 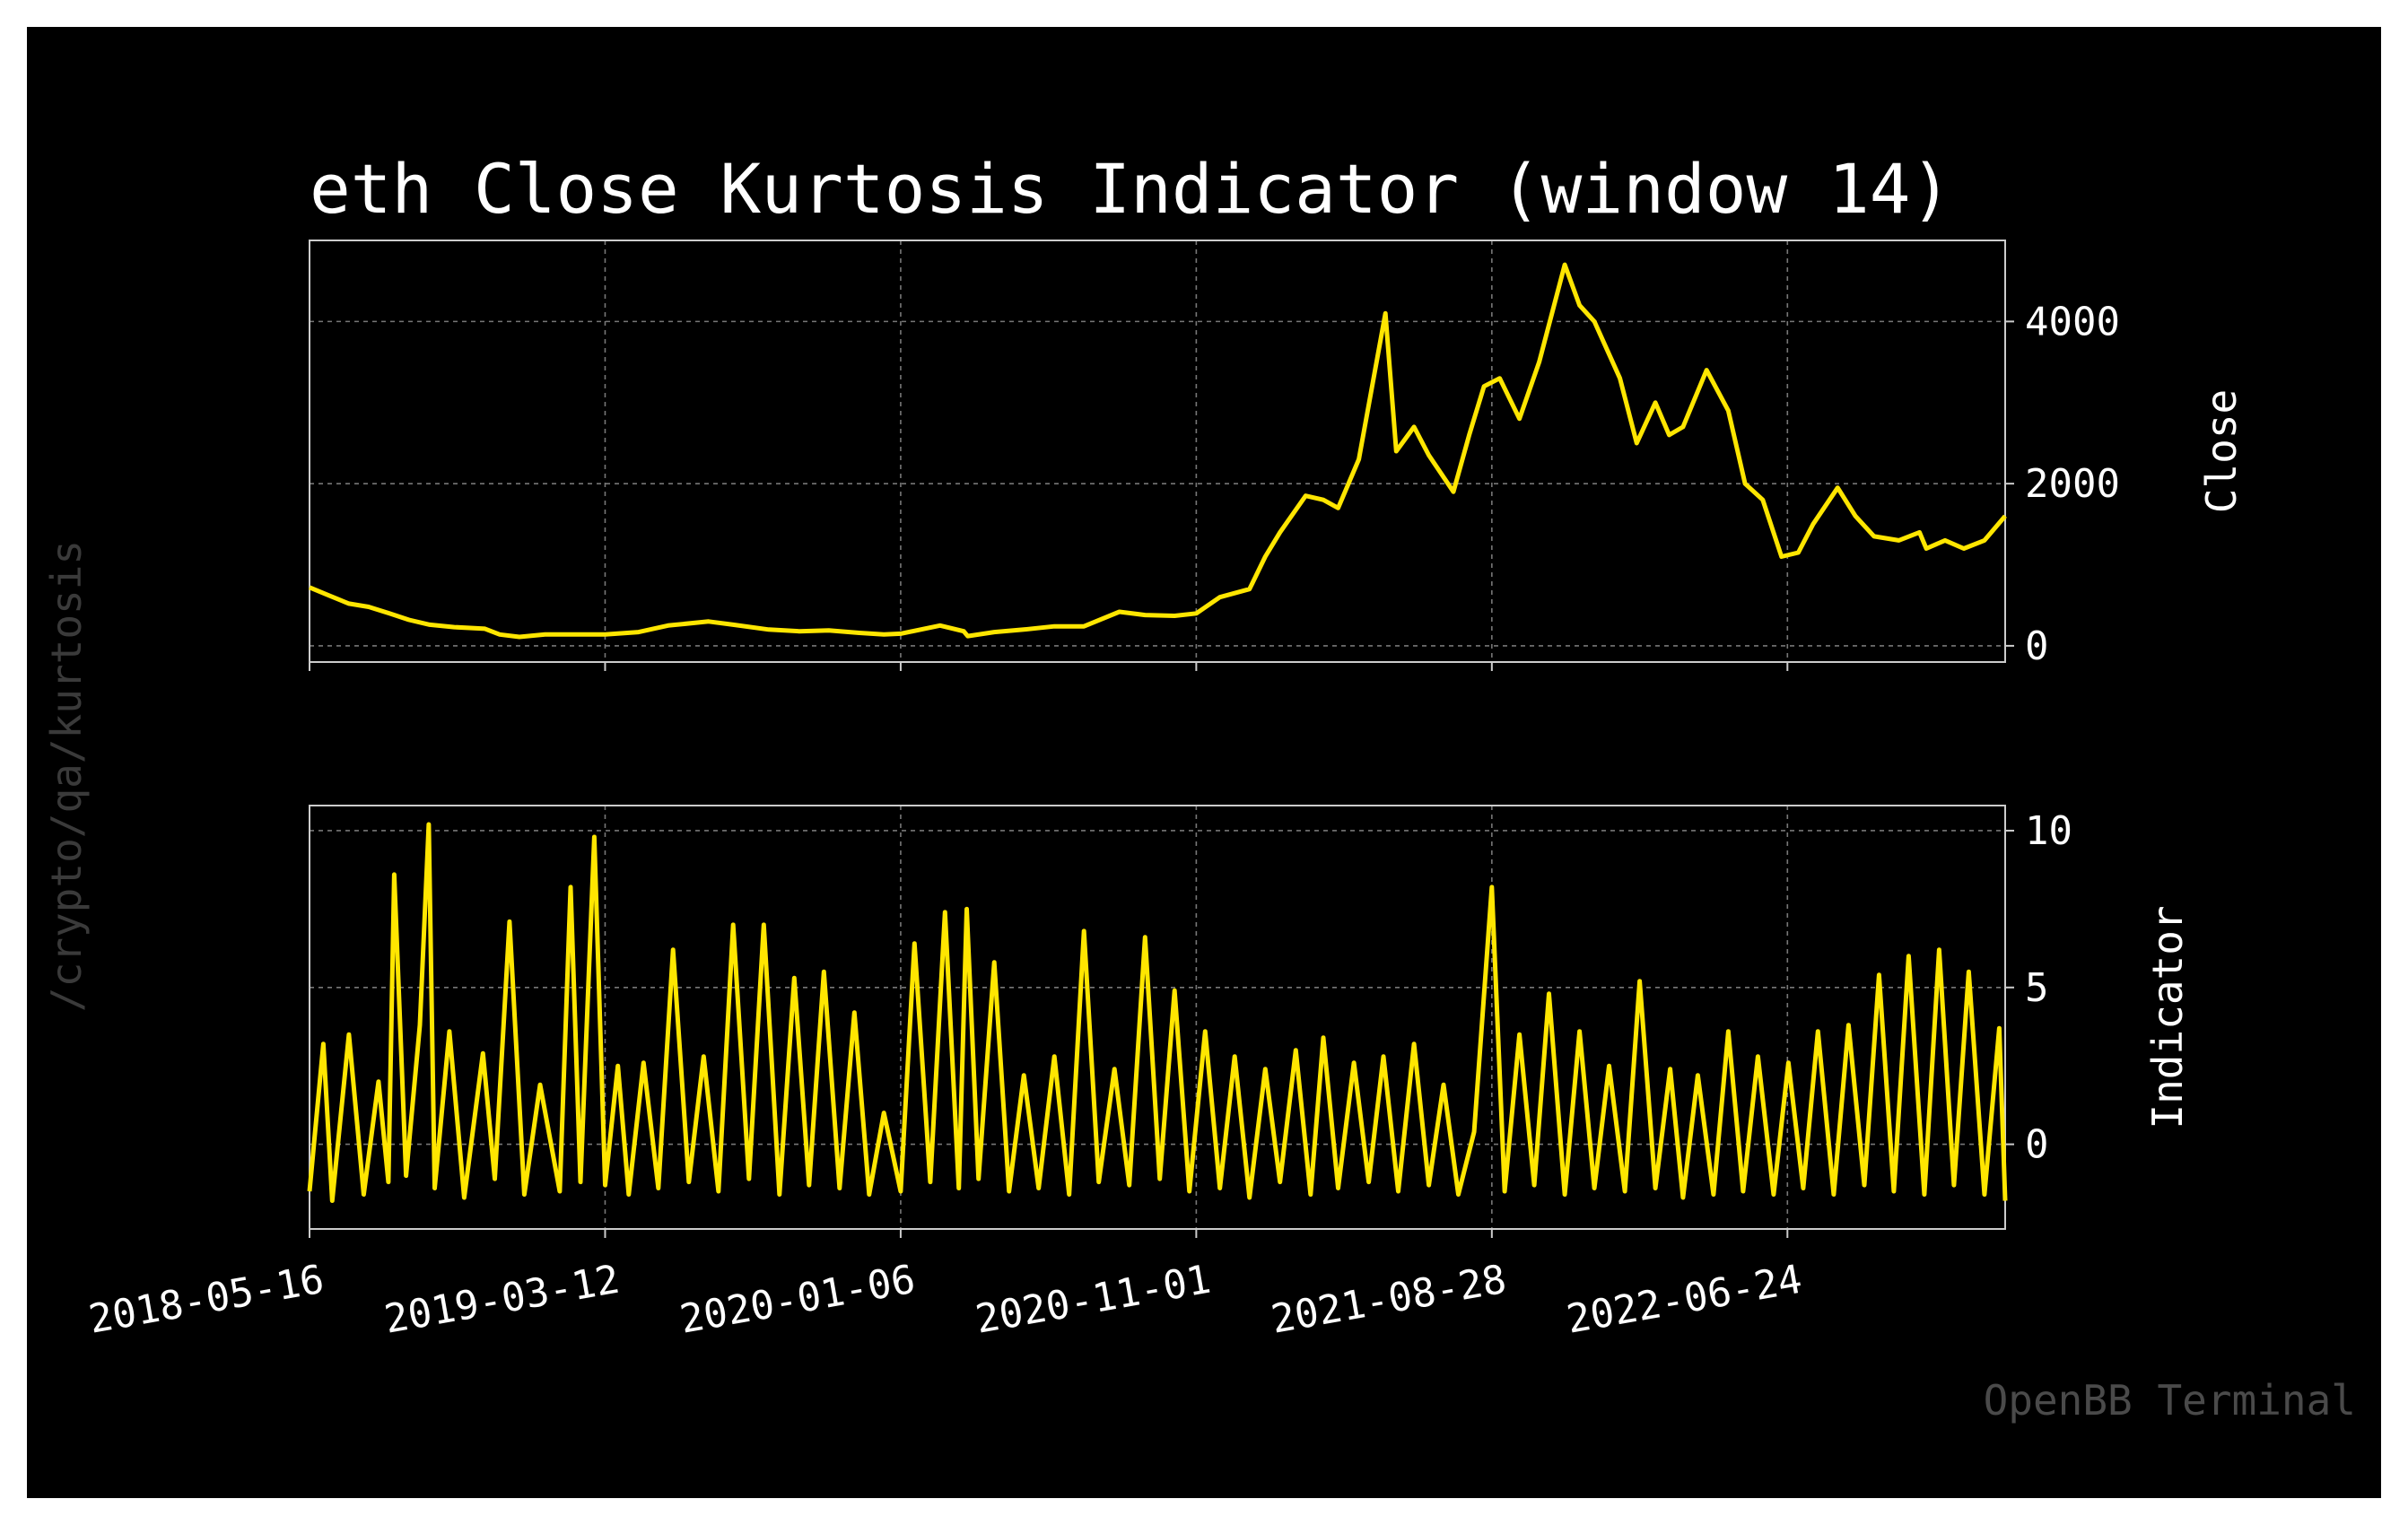 I want to click on y-axis-label: Indicator, so click(x=2167, y=1016).